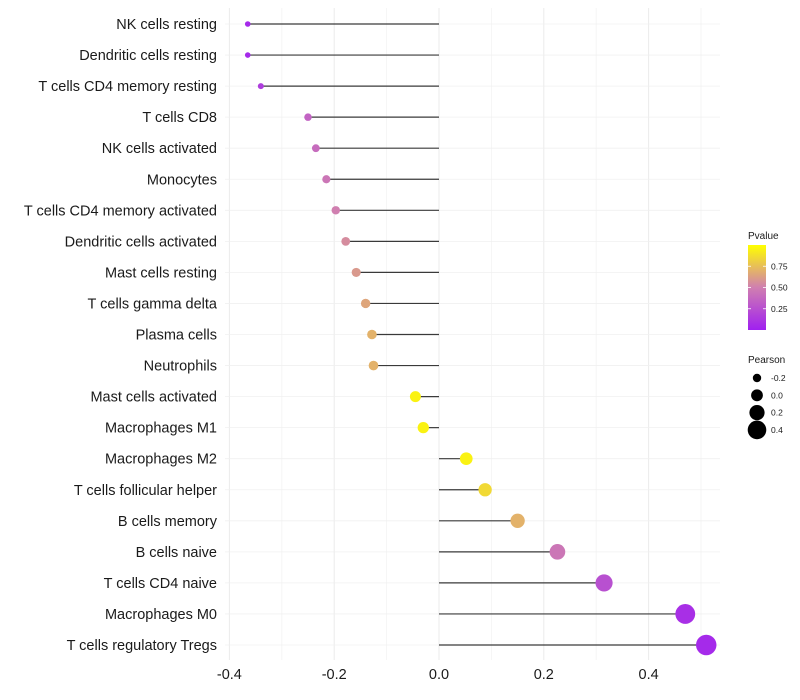  Describe the element at coordinates (161, 429) in the screenshot. I see `category-label: Macrophages M1` at that location.